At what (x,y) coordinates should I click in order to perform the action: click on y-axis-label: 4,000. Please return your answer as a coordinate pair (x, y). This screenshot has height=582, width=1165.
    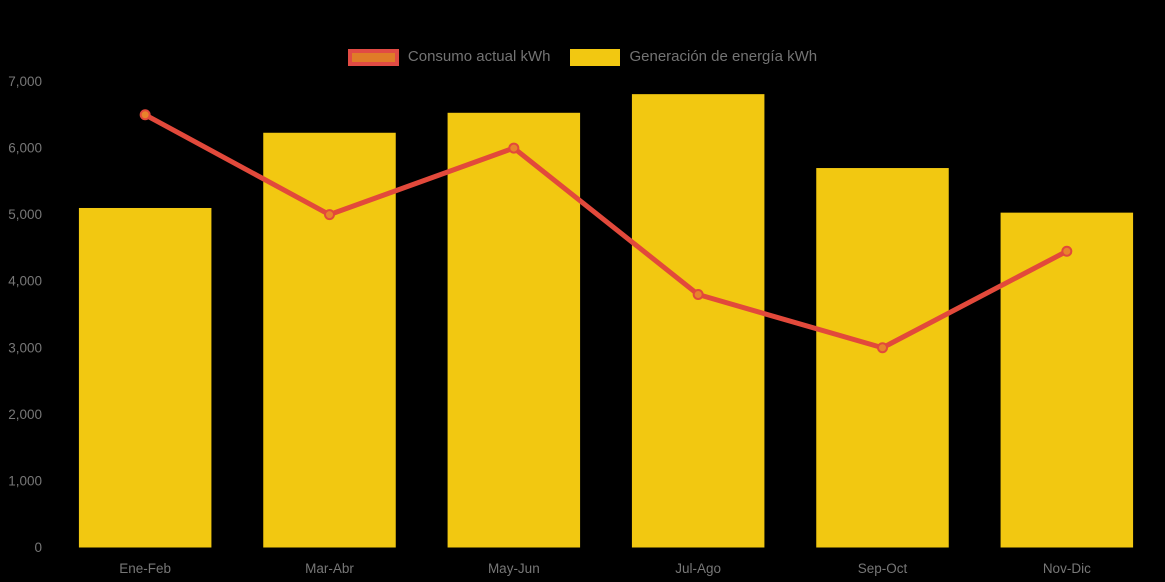
    Looking at the image, I should click on (25, 281).